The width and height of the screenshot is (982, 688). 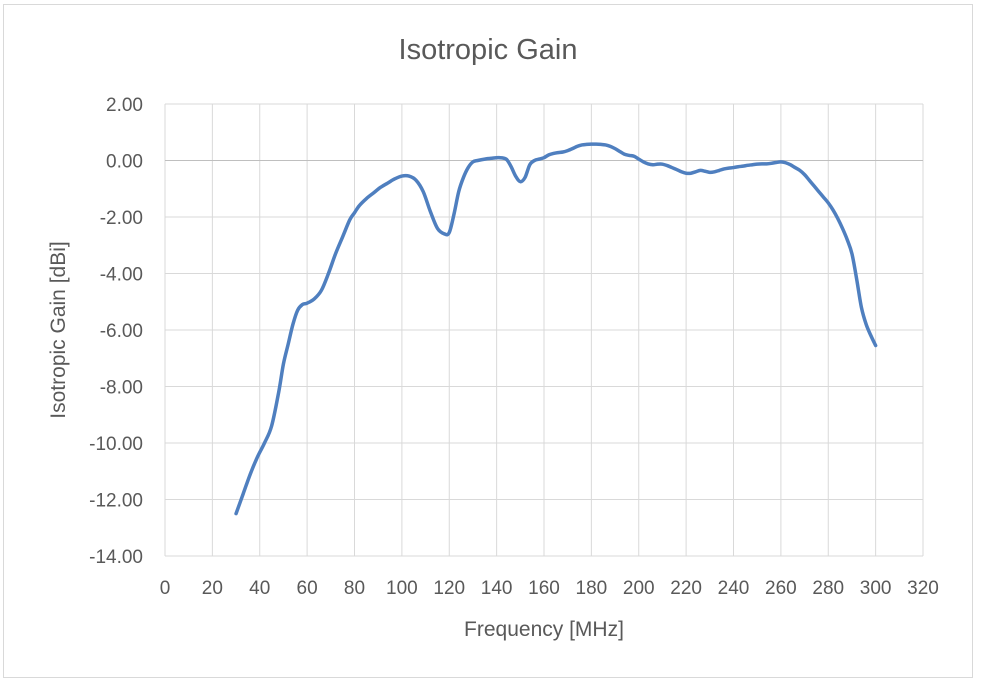 I want to click on x-tick-label: 180, so click(x=592, y=588).